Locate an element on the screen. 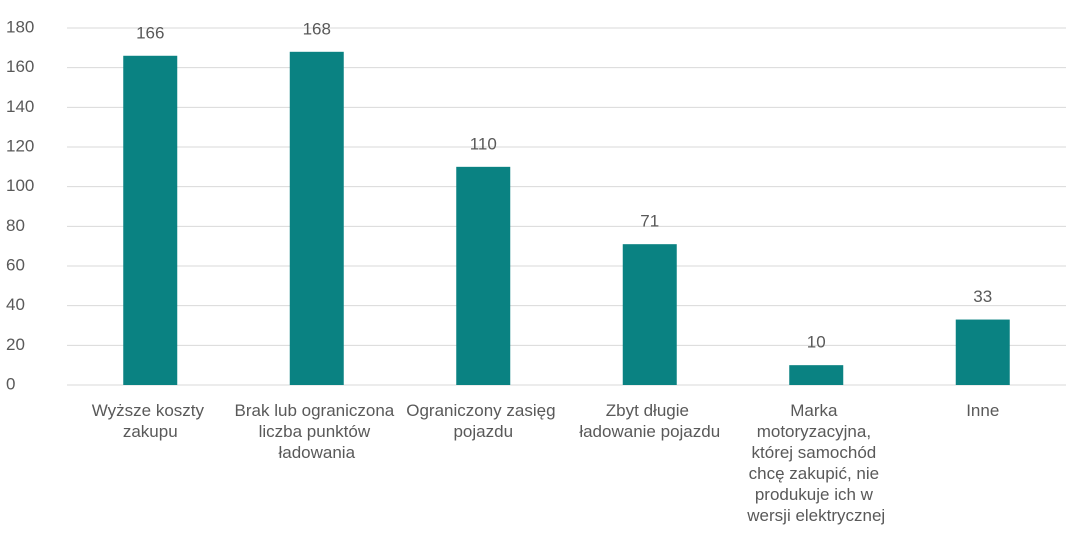 The width and height of the screenshot is (1075, 550). y-tick-label: 160 is located at coordinates (20, 66).